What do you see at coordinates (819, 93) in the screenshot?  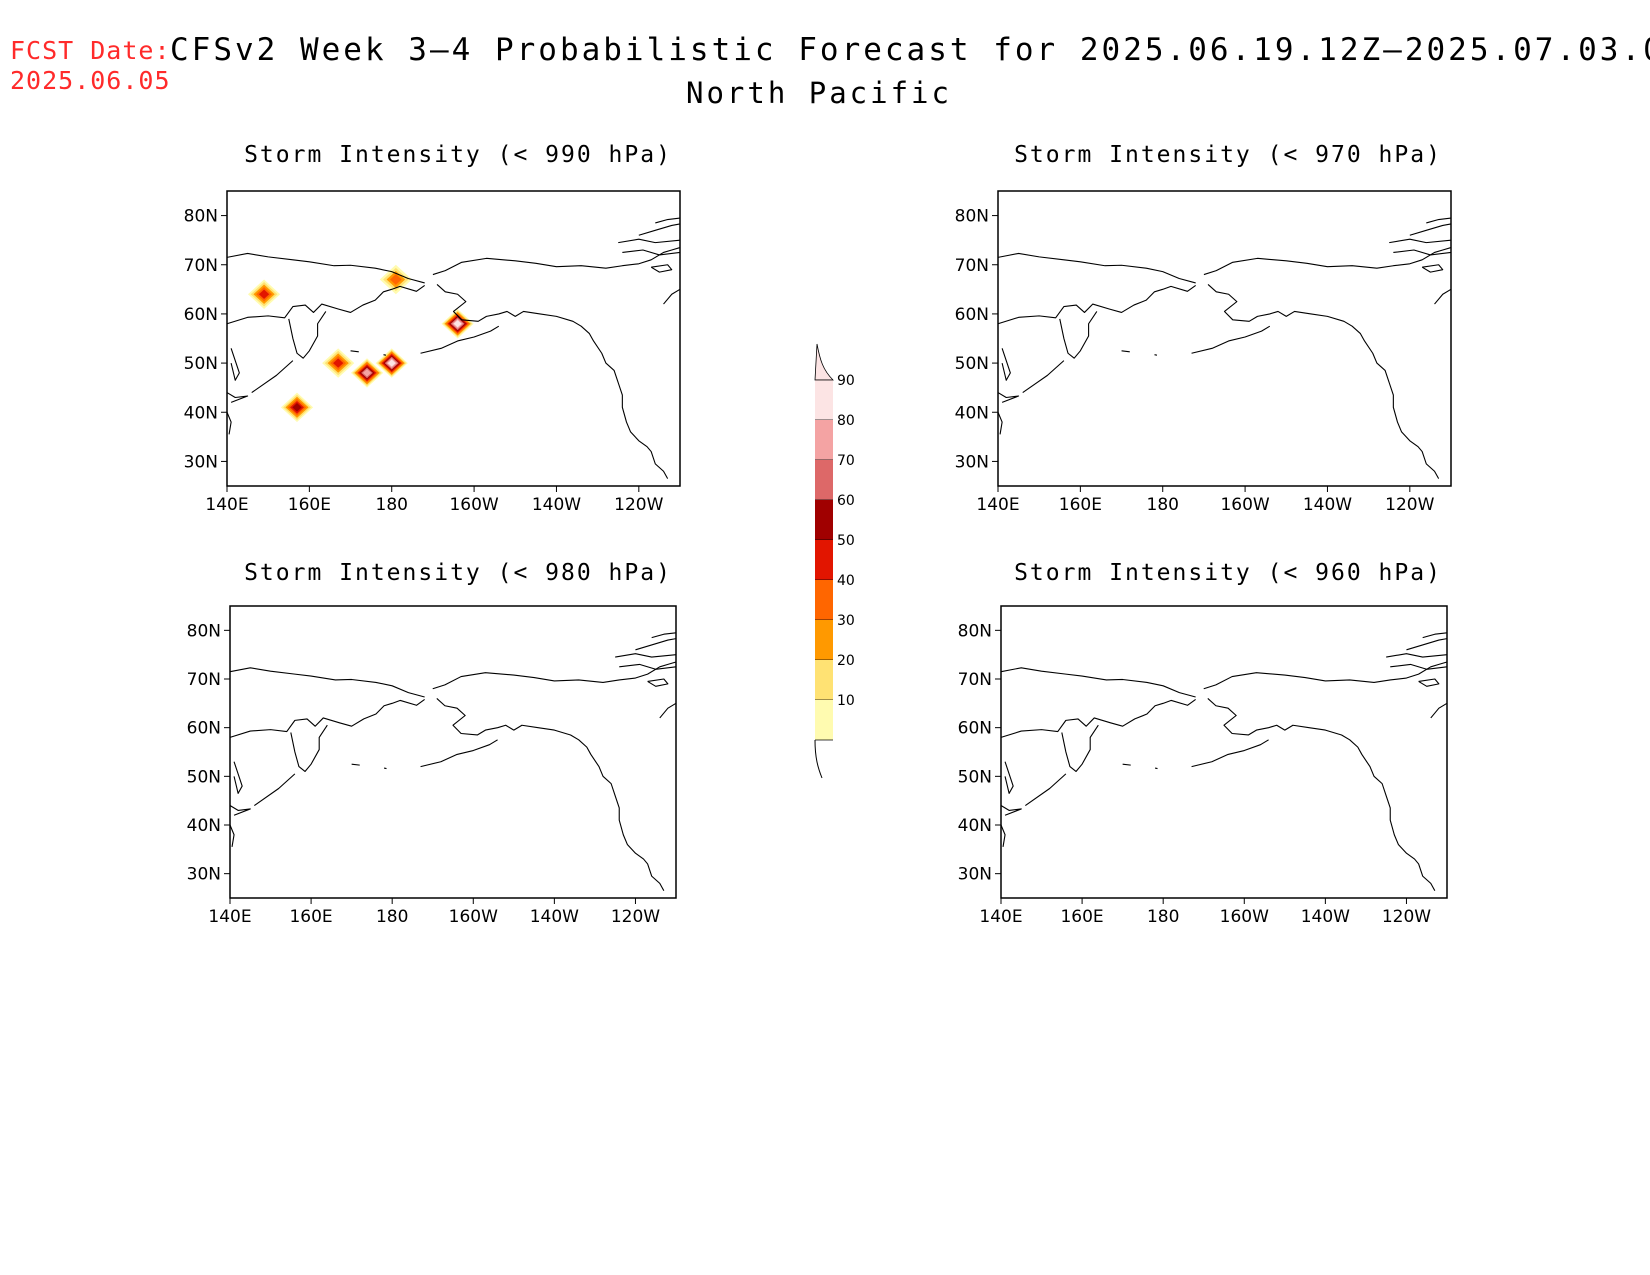 I see `region-title: North Pacific` at bounding box center [819, 93].